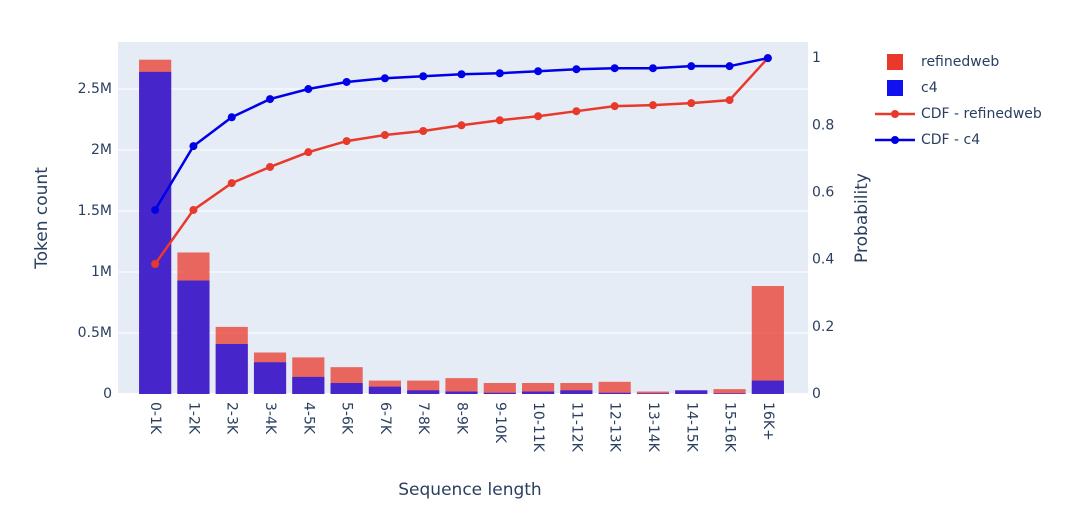 This screenshot has height=511, width=1080. Describe the element at coordinates (95, 211) in the screenshot. I see `y-tick-label: 1.5M` at that location.